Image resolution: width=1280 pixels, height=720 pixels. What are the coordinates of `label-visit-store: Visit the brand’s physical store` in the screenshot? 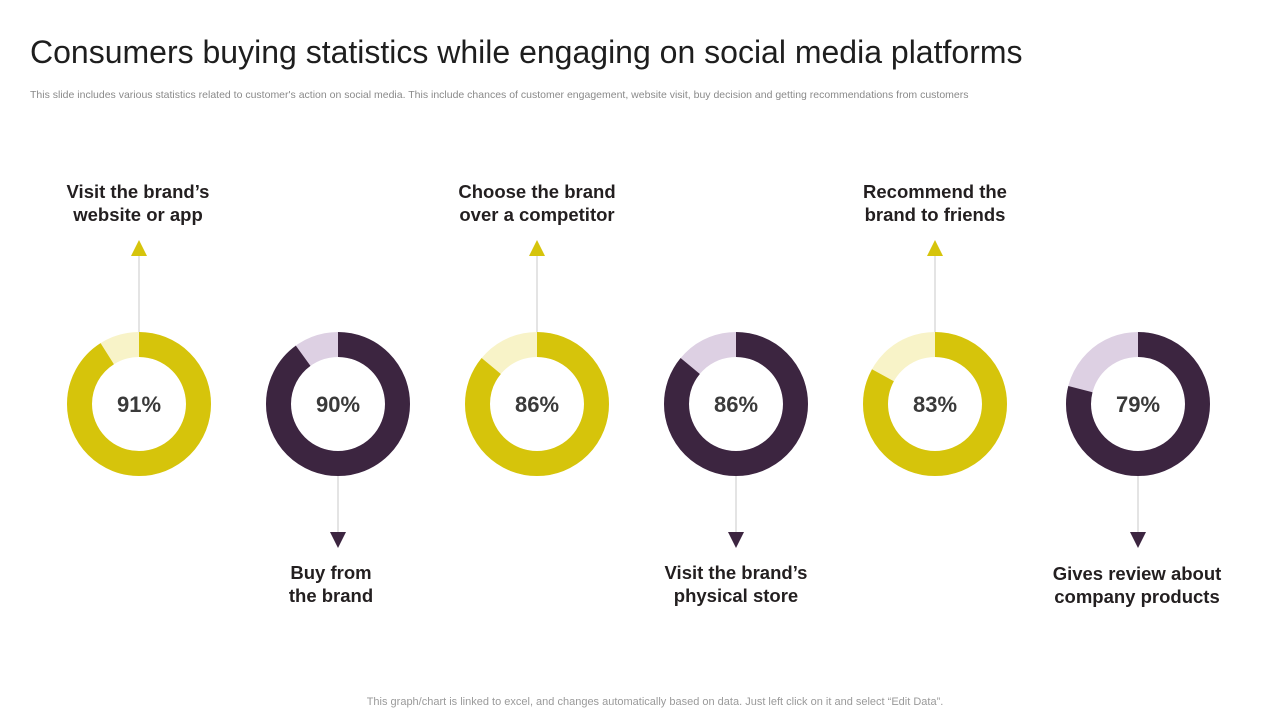 It's located at (736, 584).